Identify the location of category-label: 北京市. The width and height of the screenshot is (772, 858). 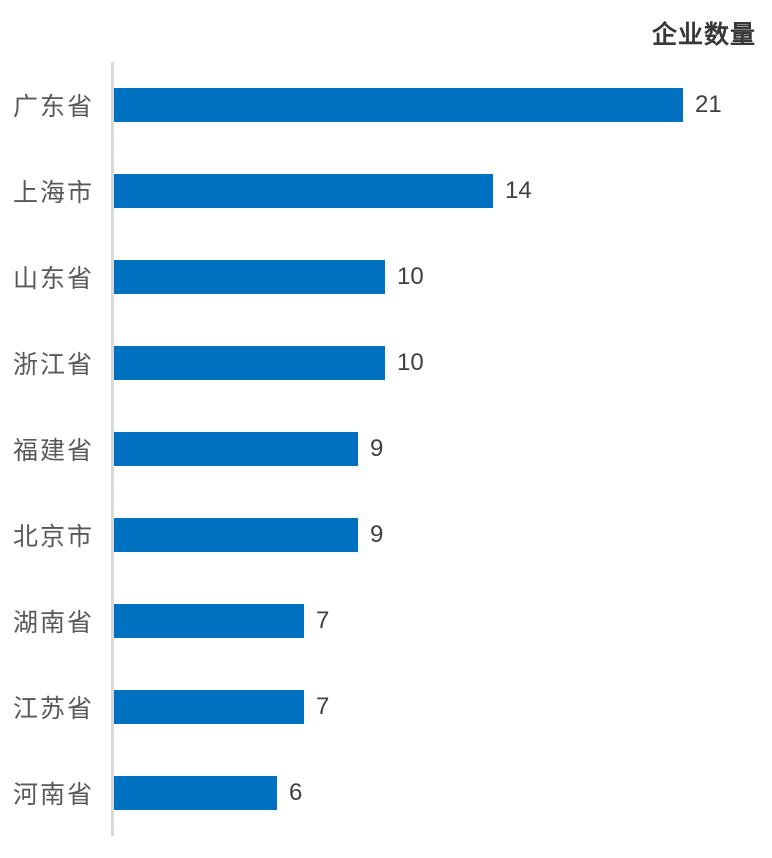
(54, 537).